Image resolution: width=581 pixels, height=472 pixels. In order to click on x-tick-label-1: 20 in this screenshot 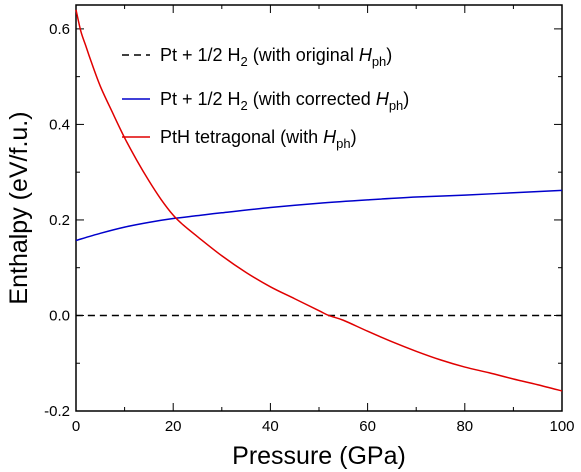, I will do `click(173, 426)`.